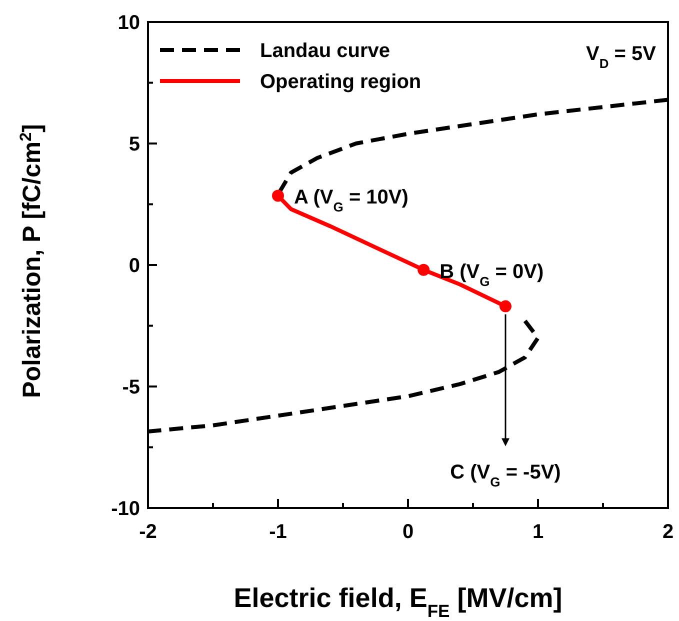 The image size is (679, 621). I want to click on legend-label: Landau curve, so click(325, 51).